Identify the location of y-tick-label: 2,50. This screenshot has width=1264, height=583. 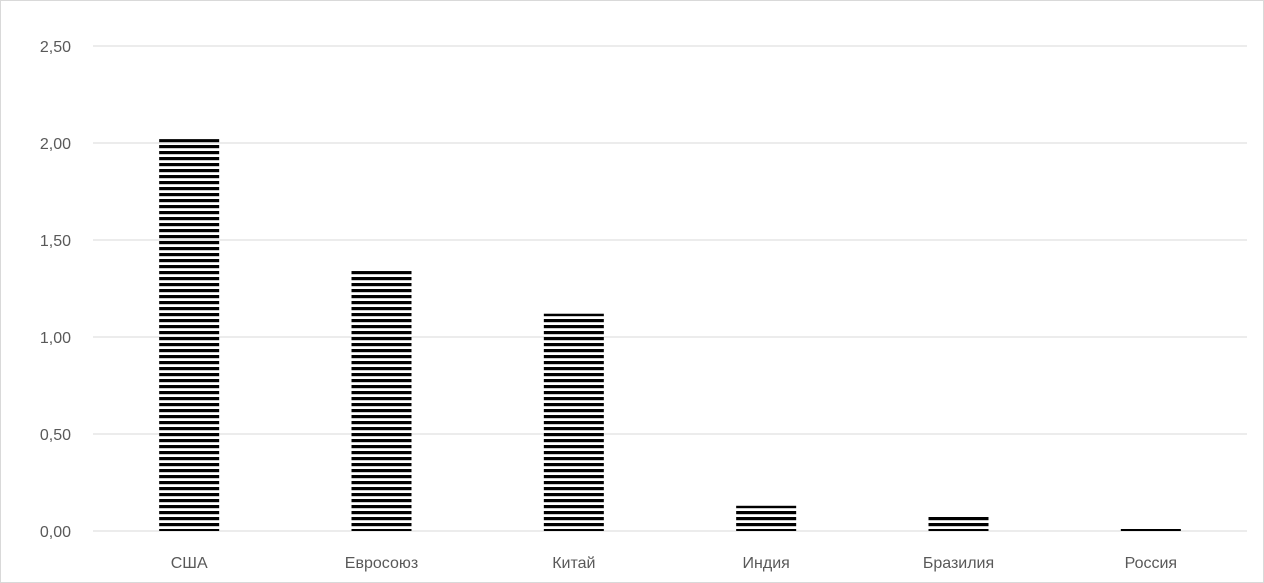
(55, 47).